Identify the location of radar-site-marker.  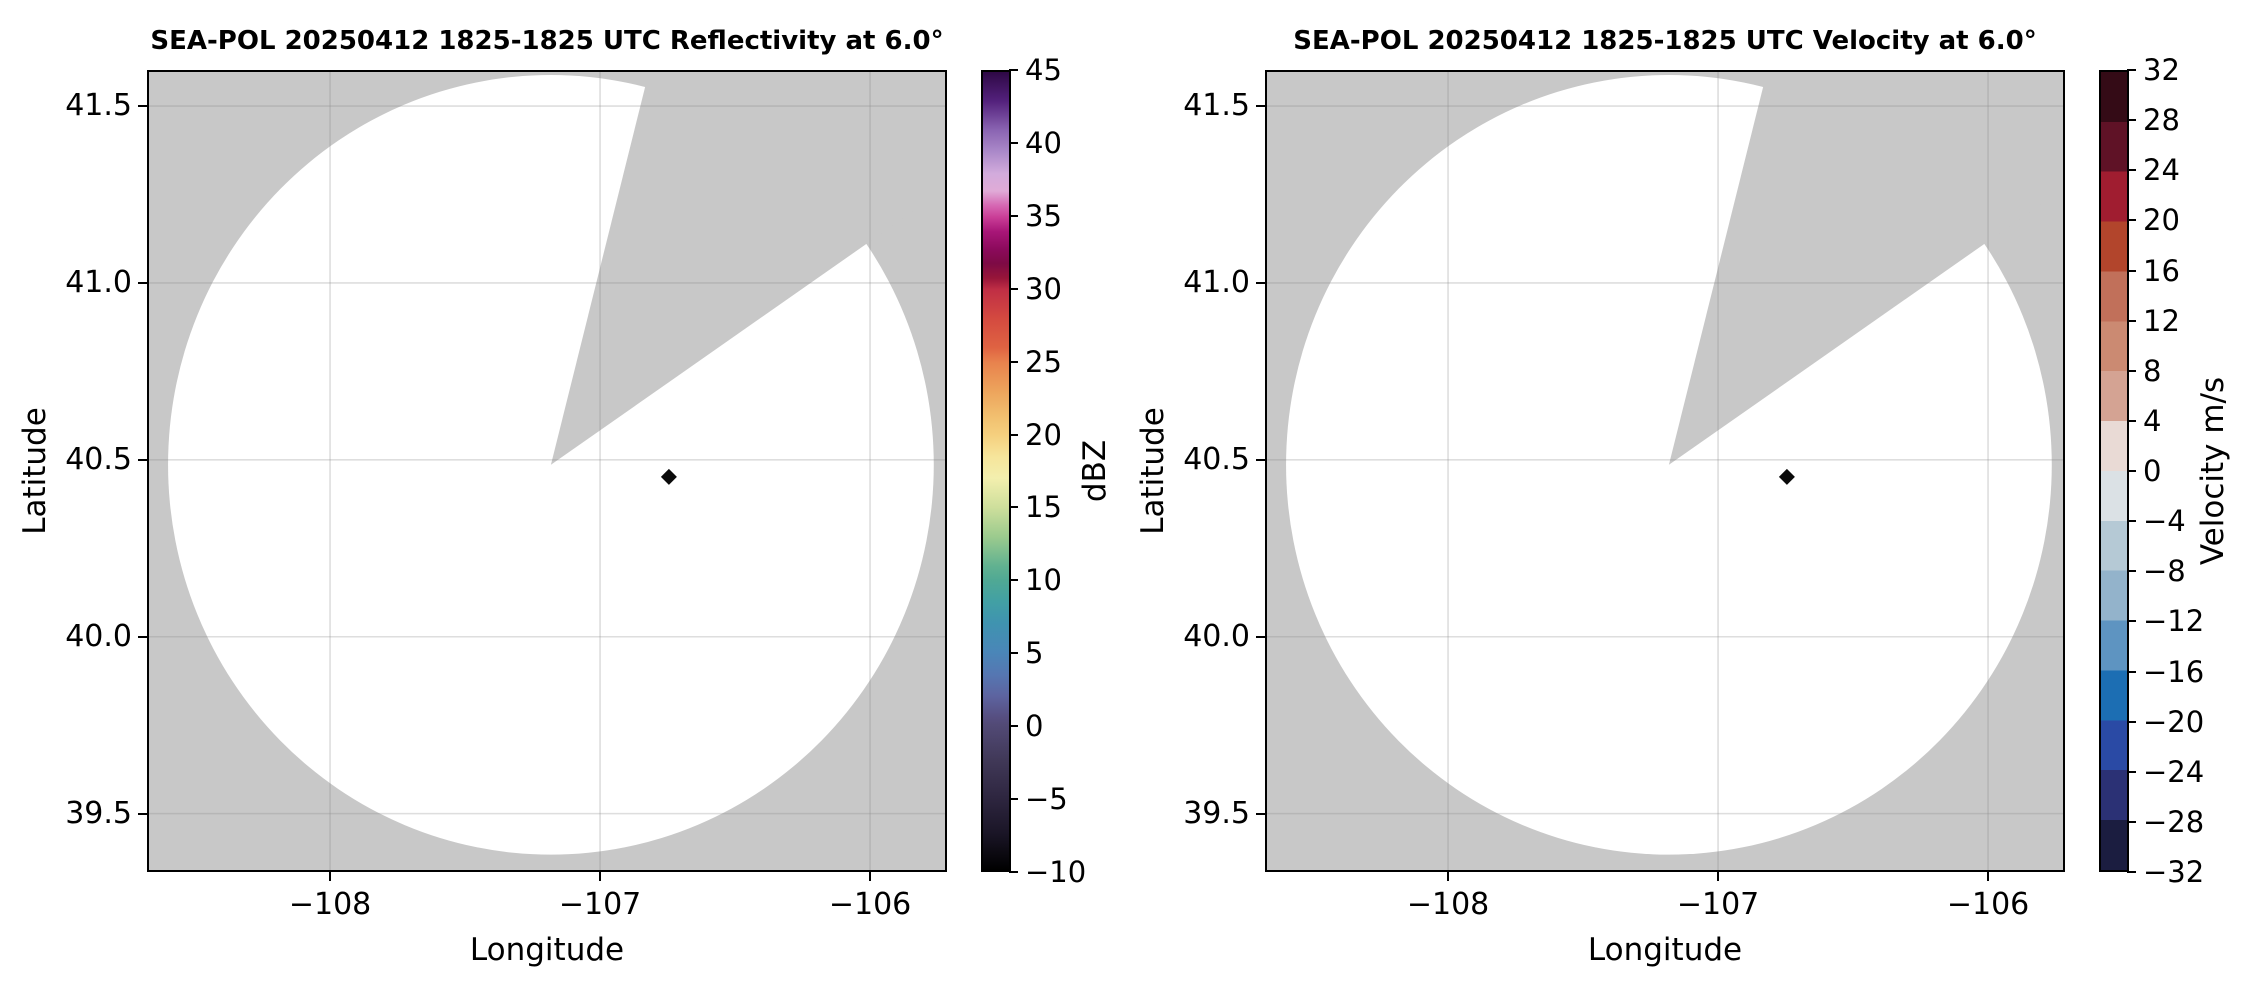
(668, 476).